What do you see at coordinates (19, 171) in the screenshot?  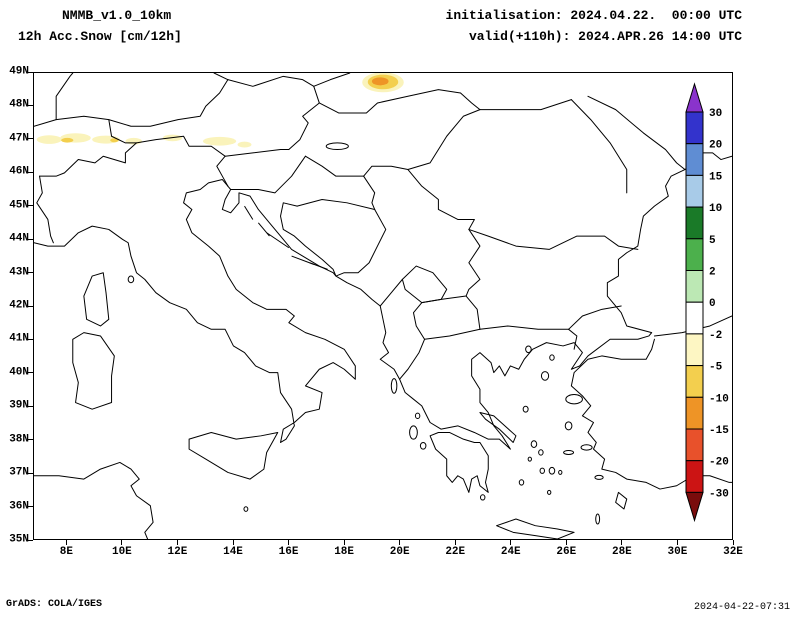 I see `y-tick-label: 46N` at bounding box center [19, 171].